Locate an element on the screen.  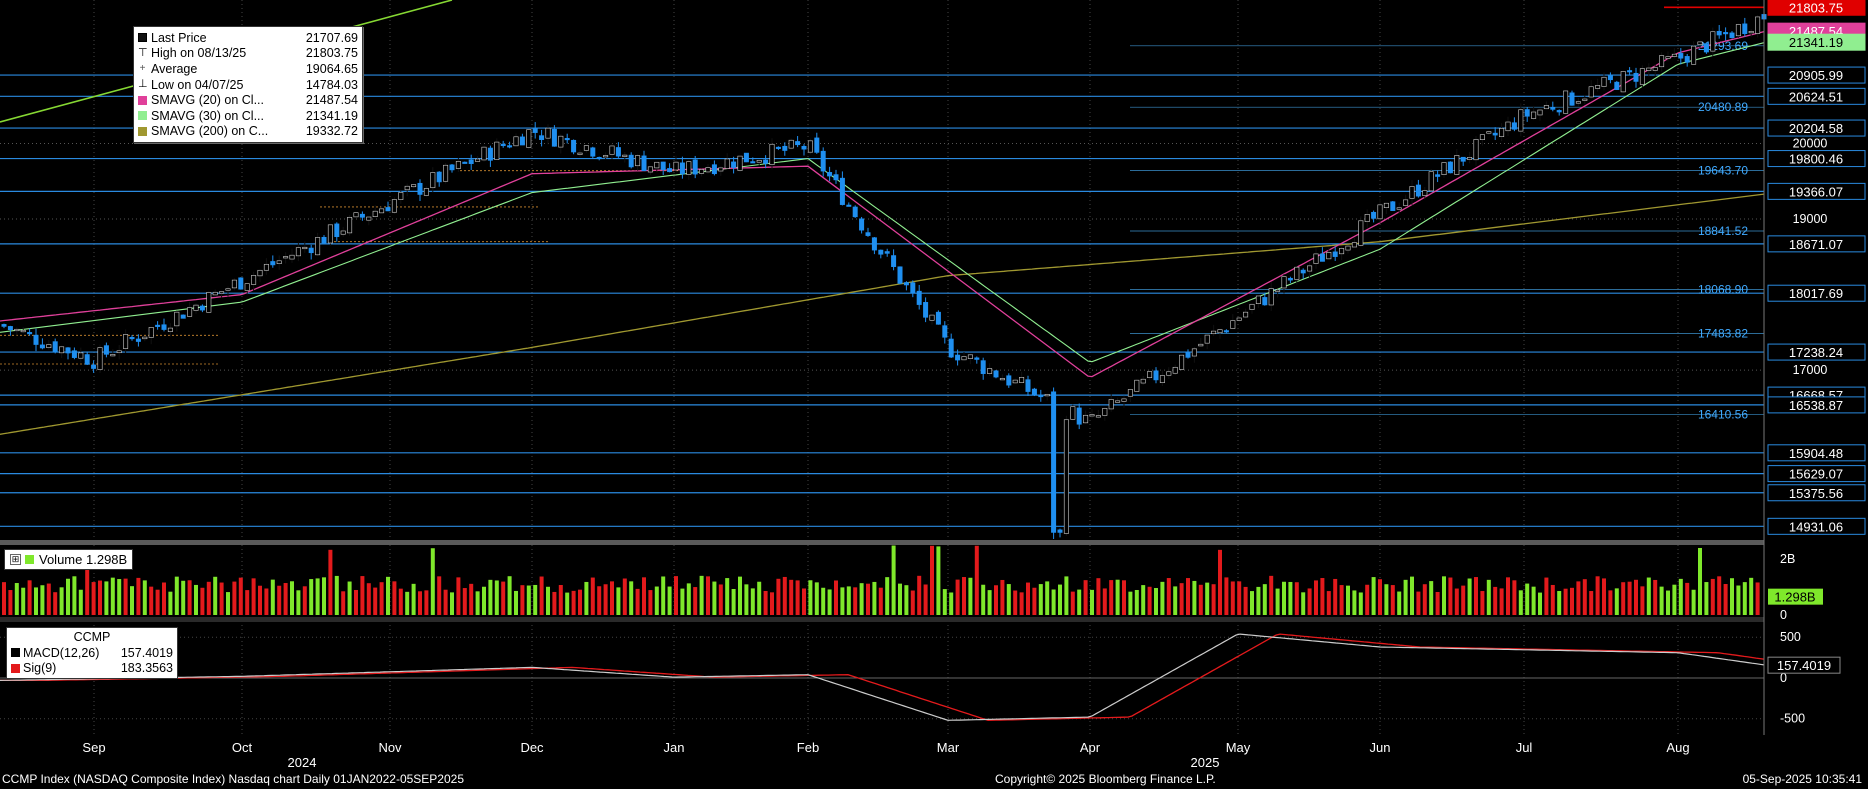
collapse-icon: ⊞ is located at coordinates (15, 559).